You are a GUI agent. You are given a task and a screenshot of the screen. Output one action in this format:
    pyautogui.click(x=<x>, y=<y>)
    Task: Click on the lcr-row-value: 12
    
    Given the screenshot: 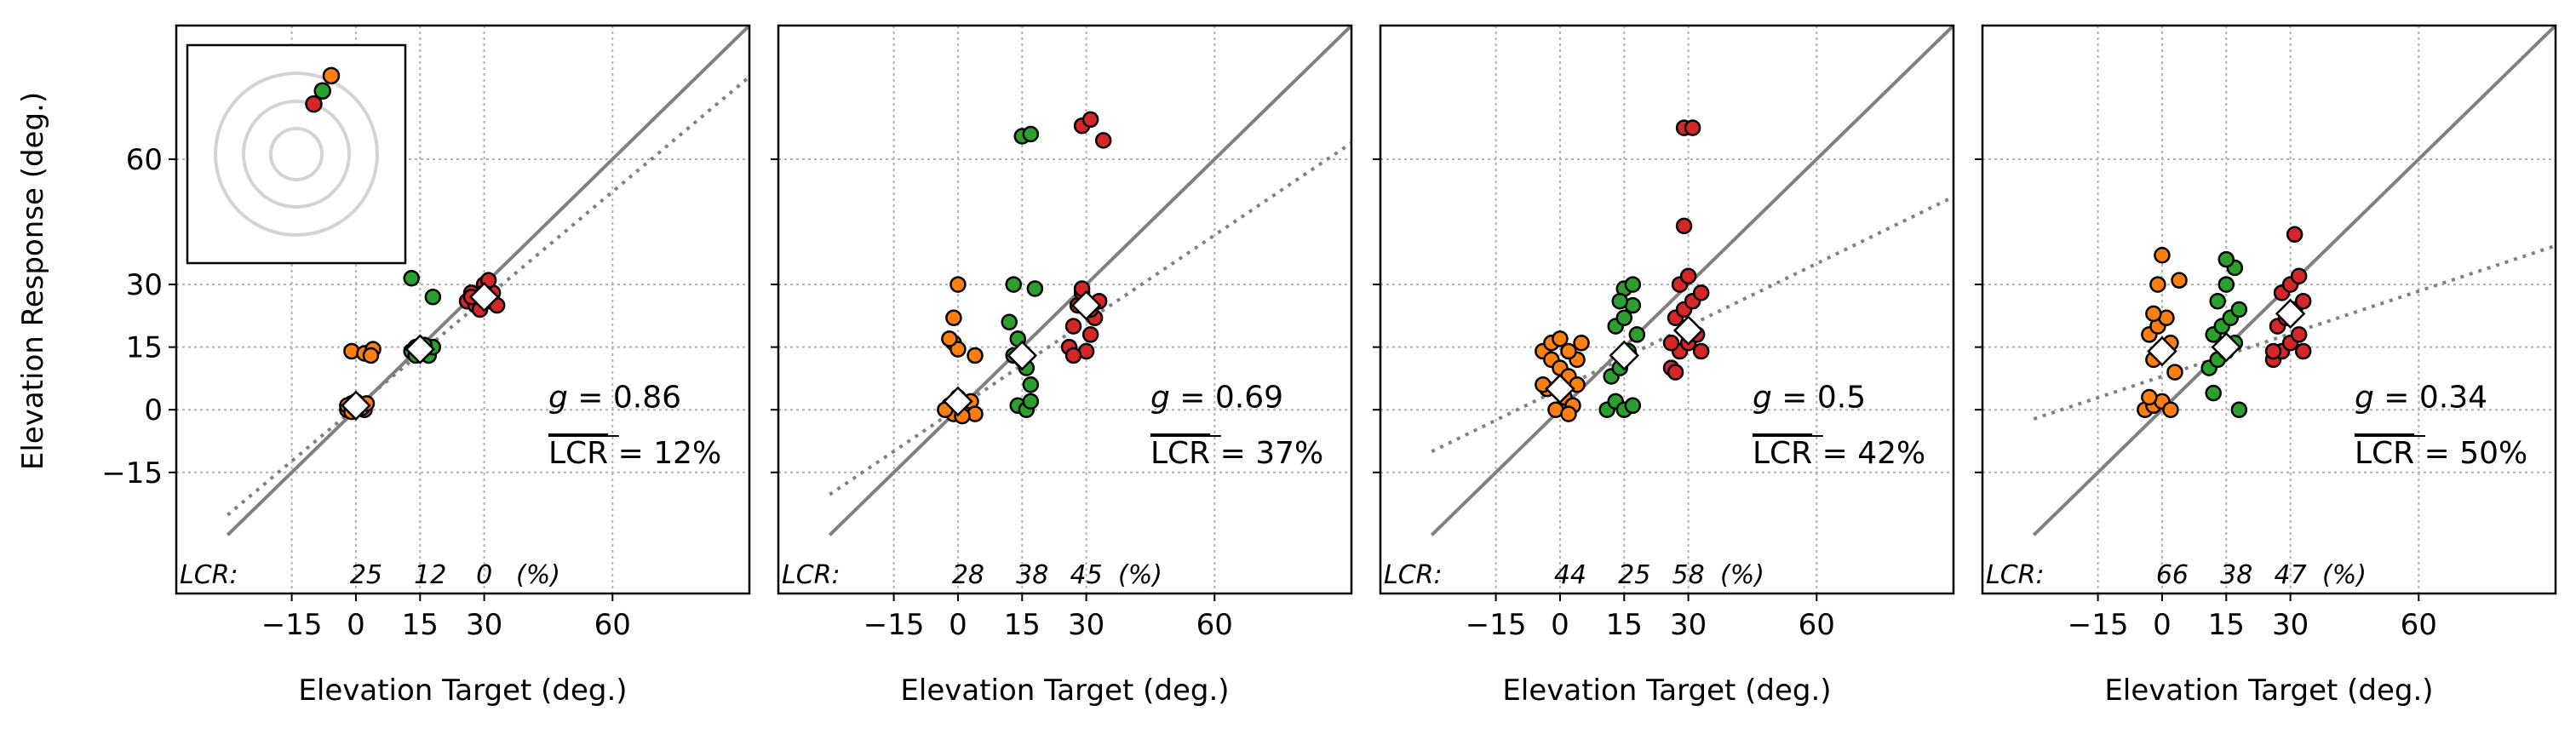 What is the action you would take?
    pyautogui.click(x=430, y=575)
    